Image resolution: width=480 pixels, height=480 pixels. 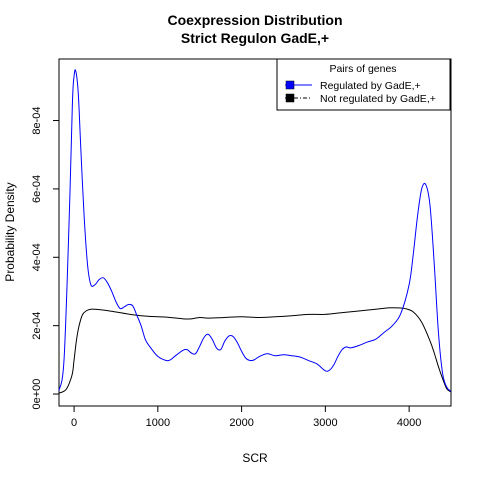 I want to click on x-tick-label: 0, so click(x=74, y=423).